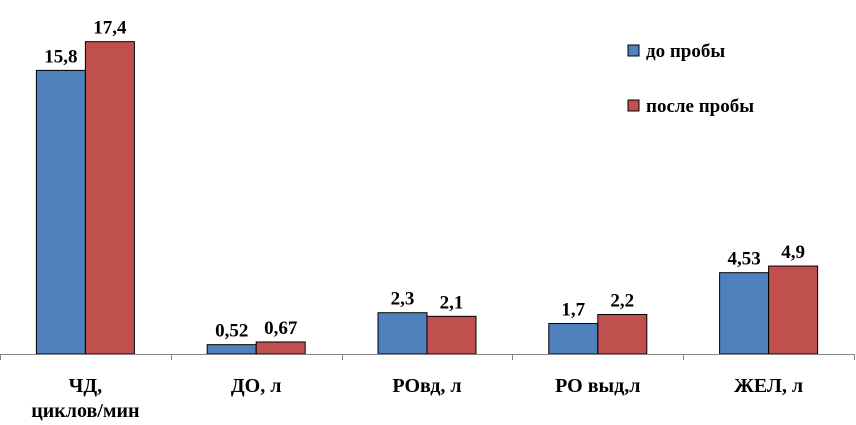 The image size is (856, 425). What do you see at coordinates (281, 328) in the screenshot?
I see `data-label-after-1: 0,67` at bounding box center [281, 328].